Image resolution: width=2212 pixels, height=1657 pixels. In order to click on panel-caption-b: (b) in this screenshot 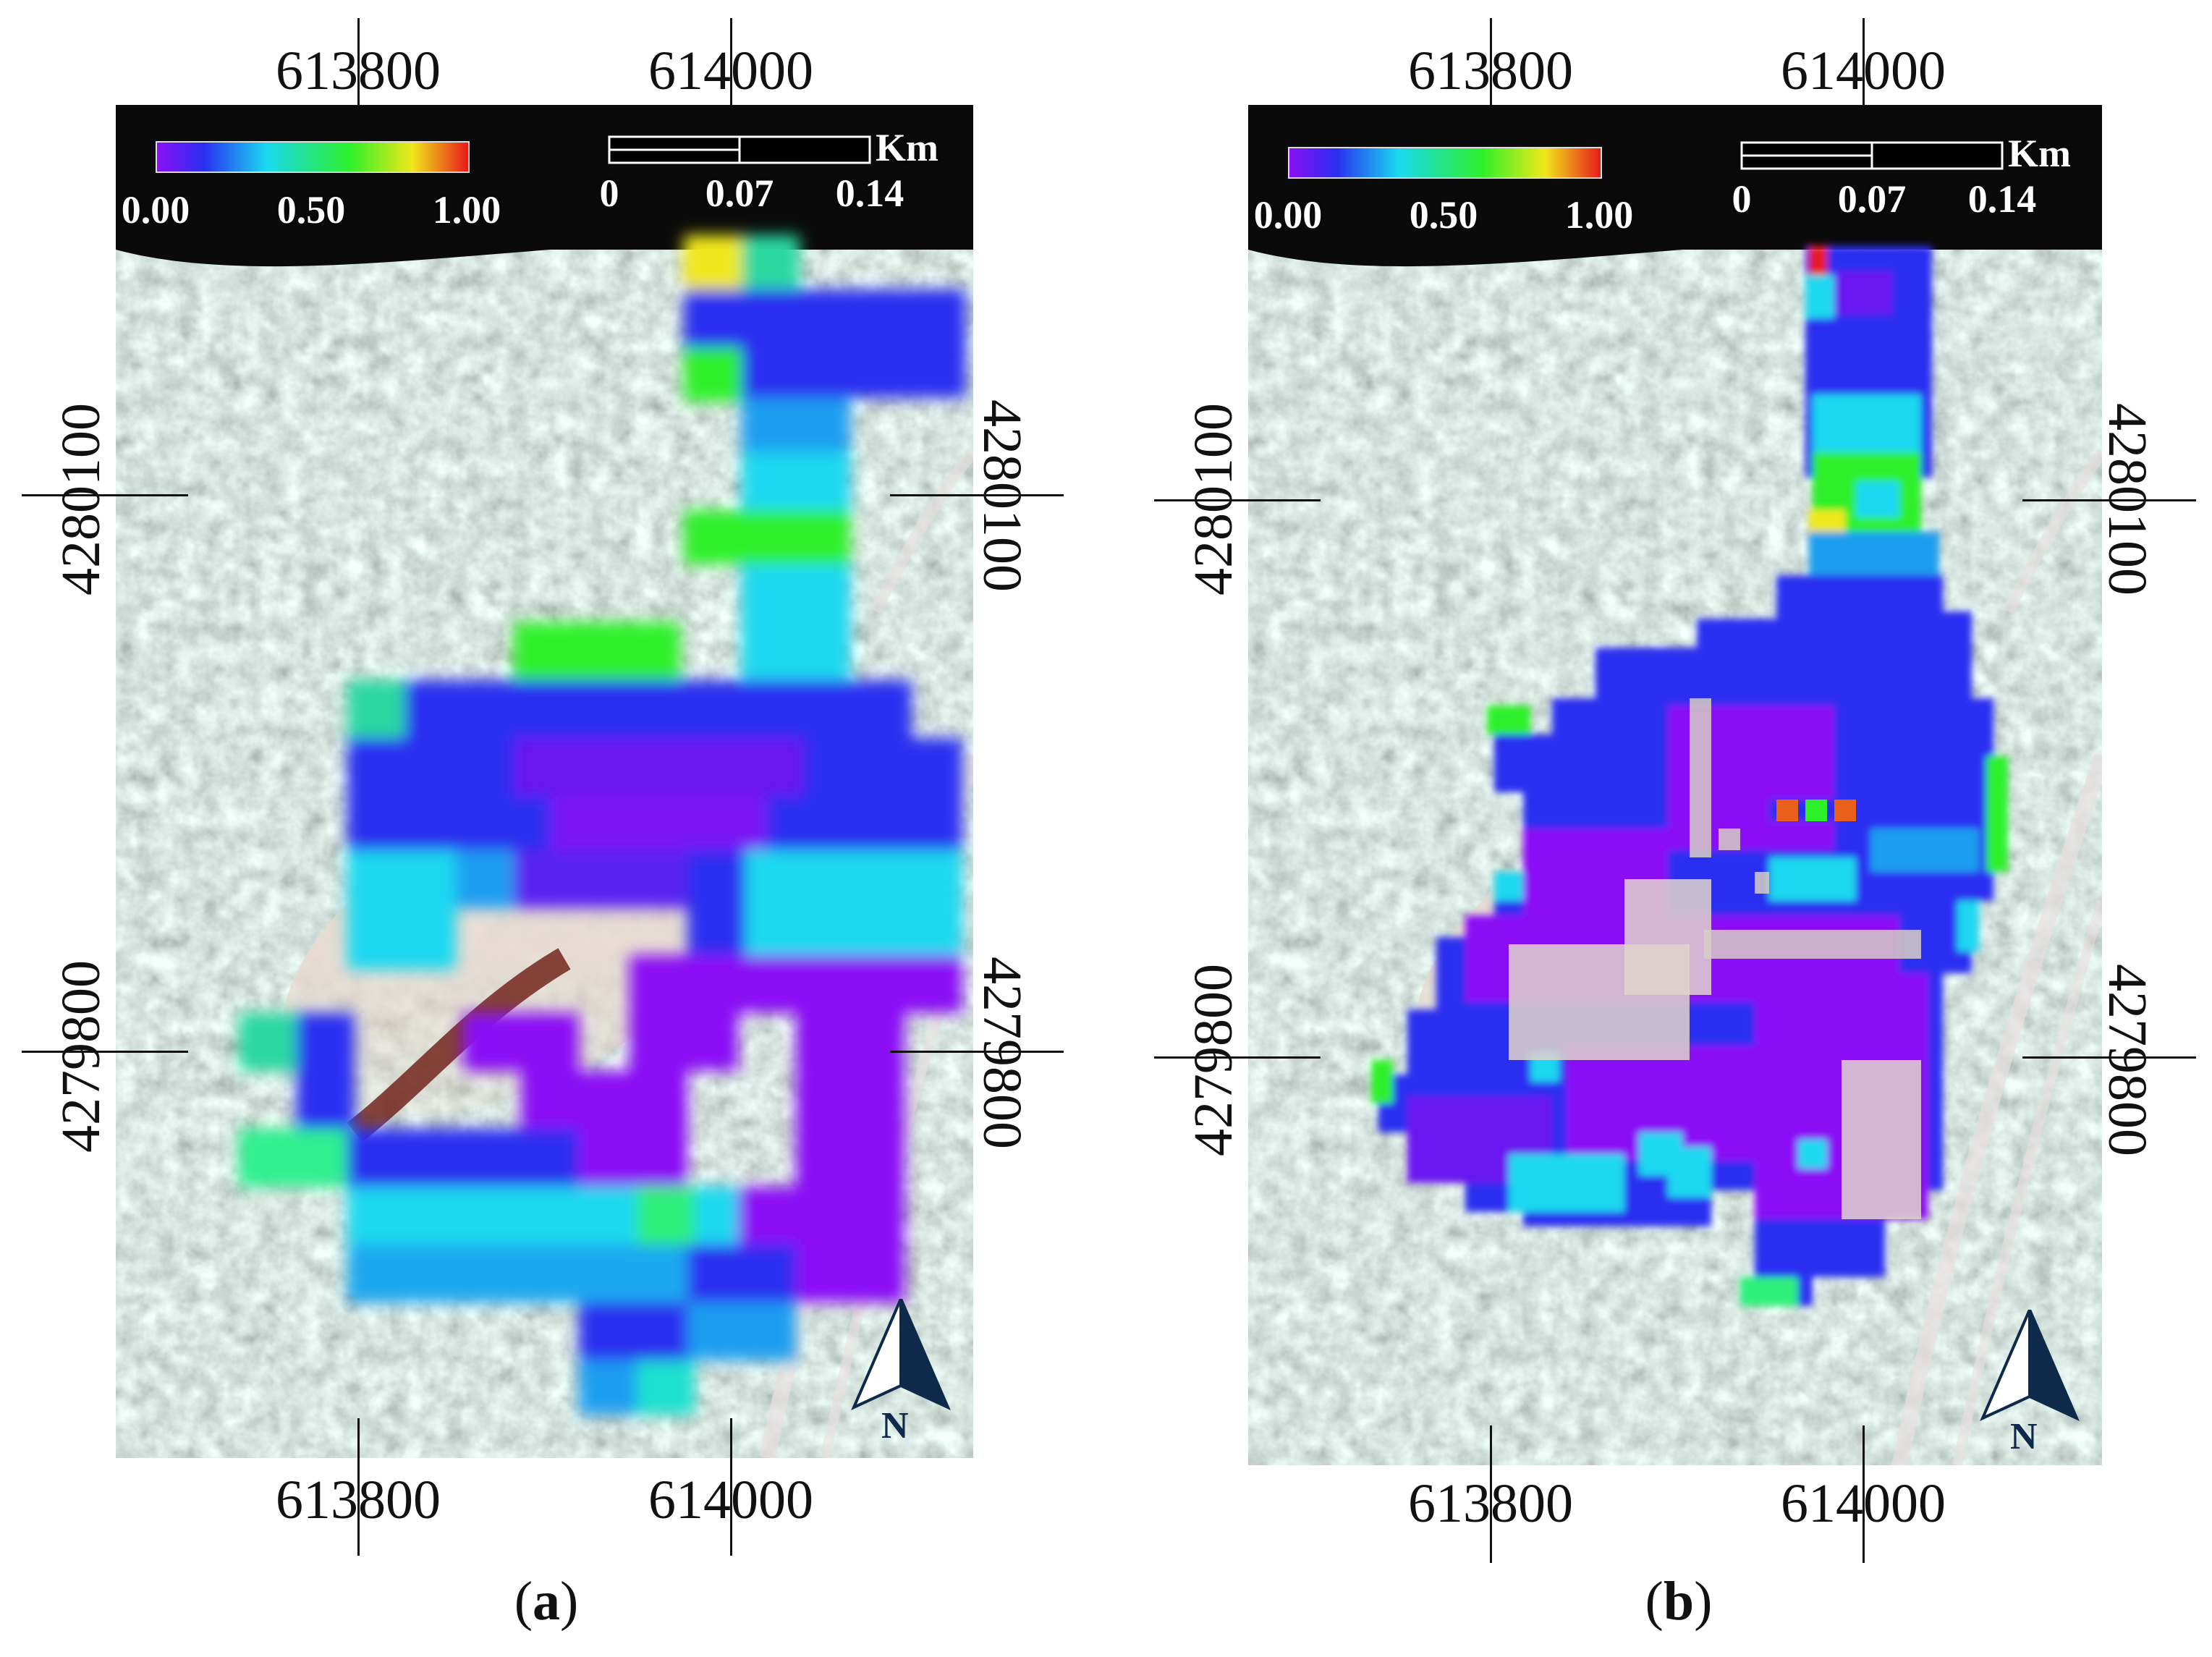, I will do `click(1679, 1601)`.